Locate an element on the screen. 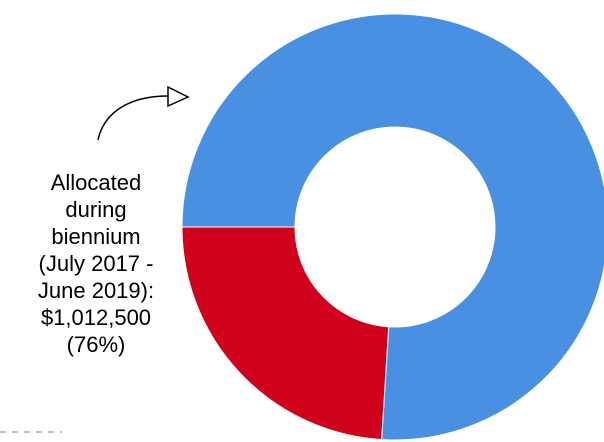  annotation-line: biennium is located at coordinates (95, 236).